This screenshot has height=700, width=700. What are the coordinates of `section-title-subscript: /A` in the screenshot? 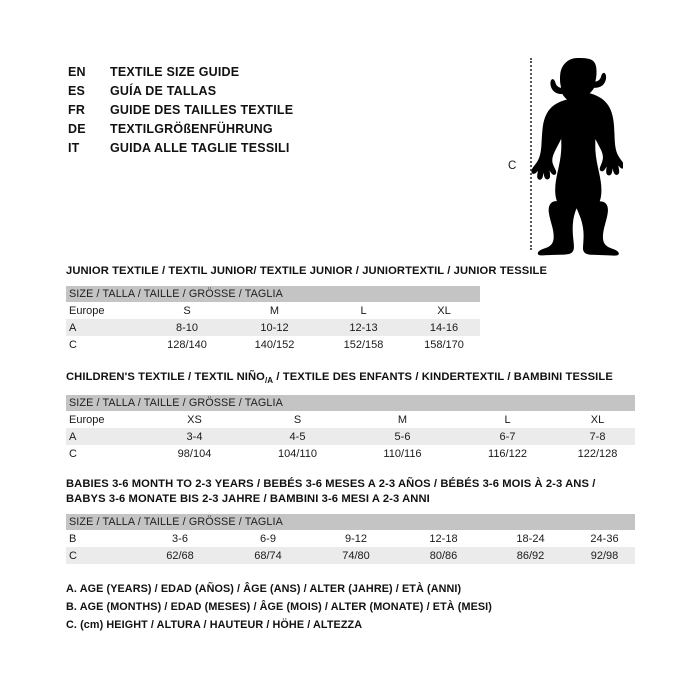 It's located at (269, 381).